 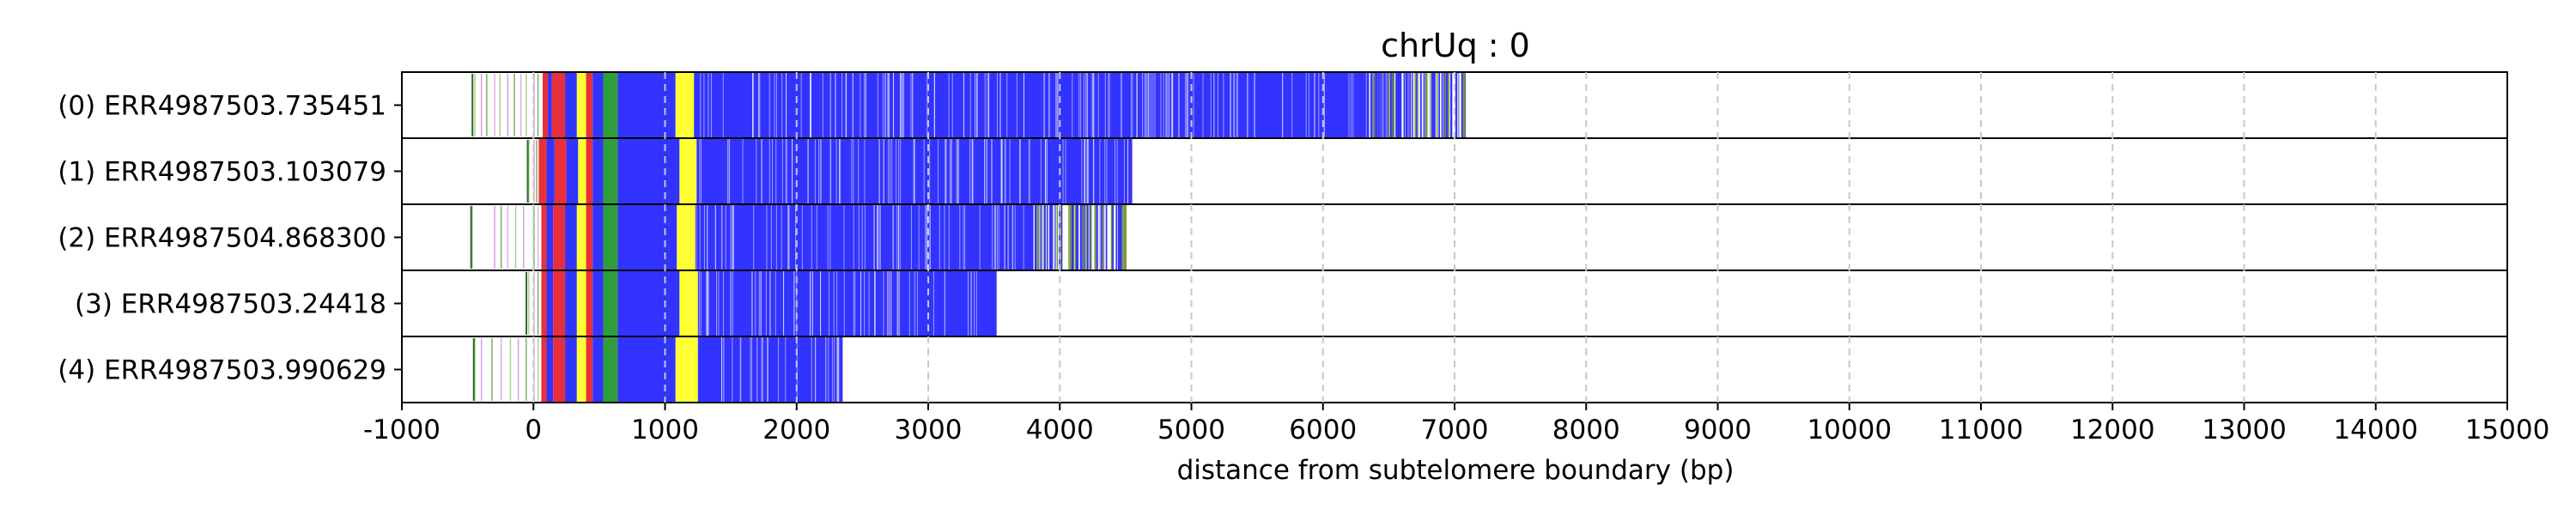 I want to click on chart-title: chrUq : 0, so click(x=1455, y=45).